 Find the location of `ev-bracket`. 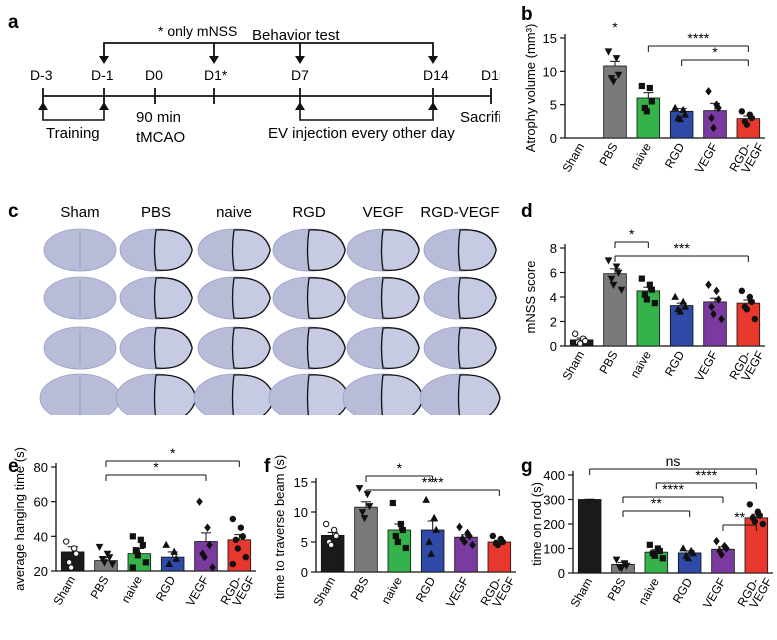

ev-bracket is located at coordinates (366, 112).